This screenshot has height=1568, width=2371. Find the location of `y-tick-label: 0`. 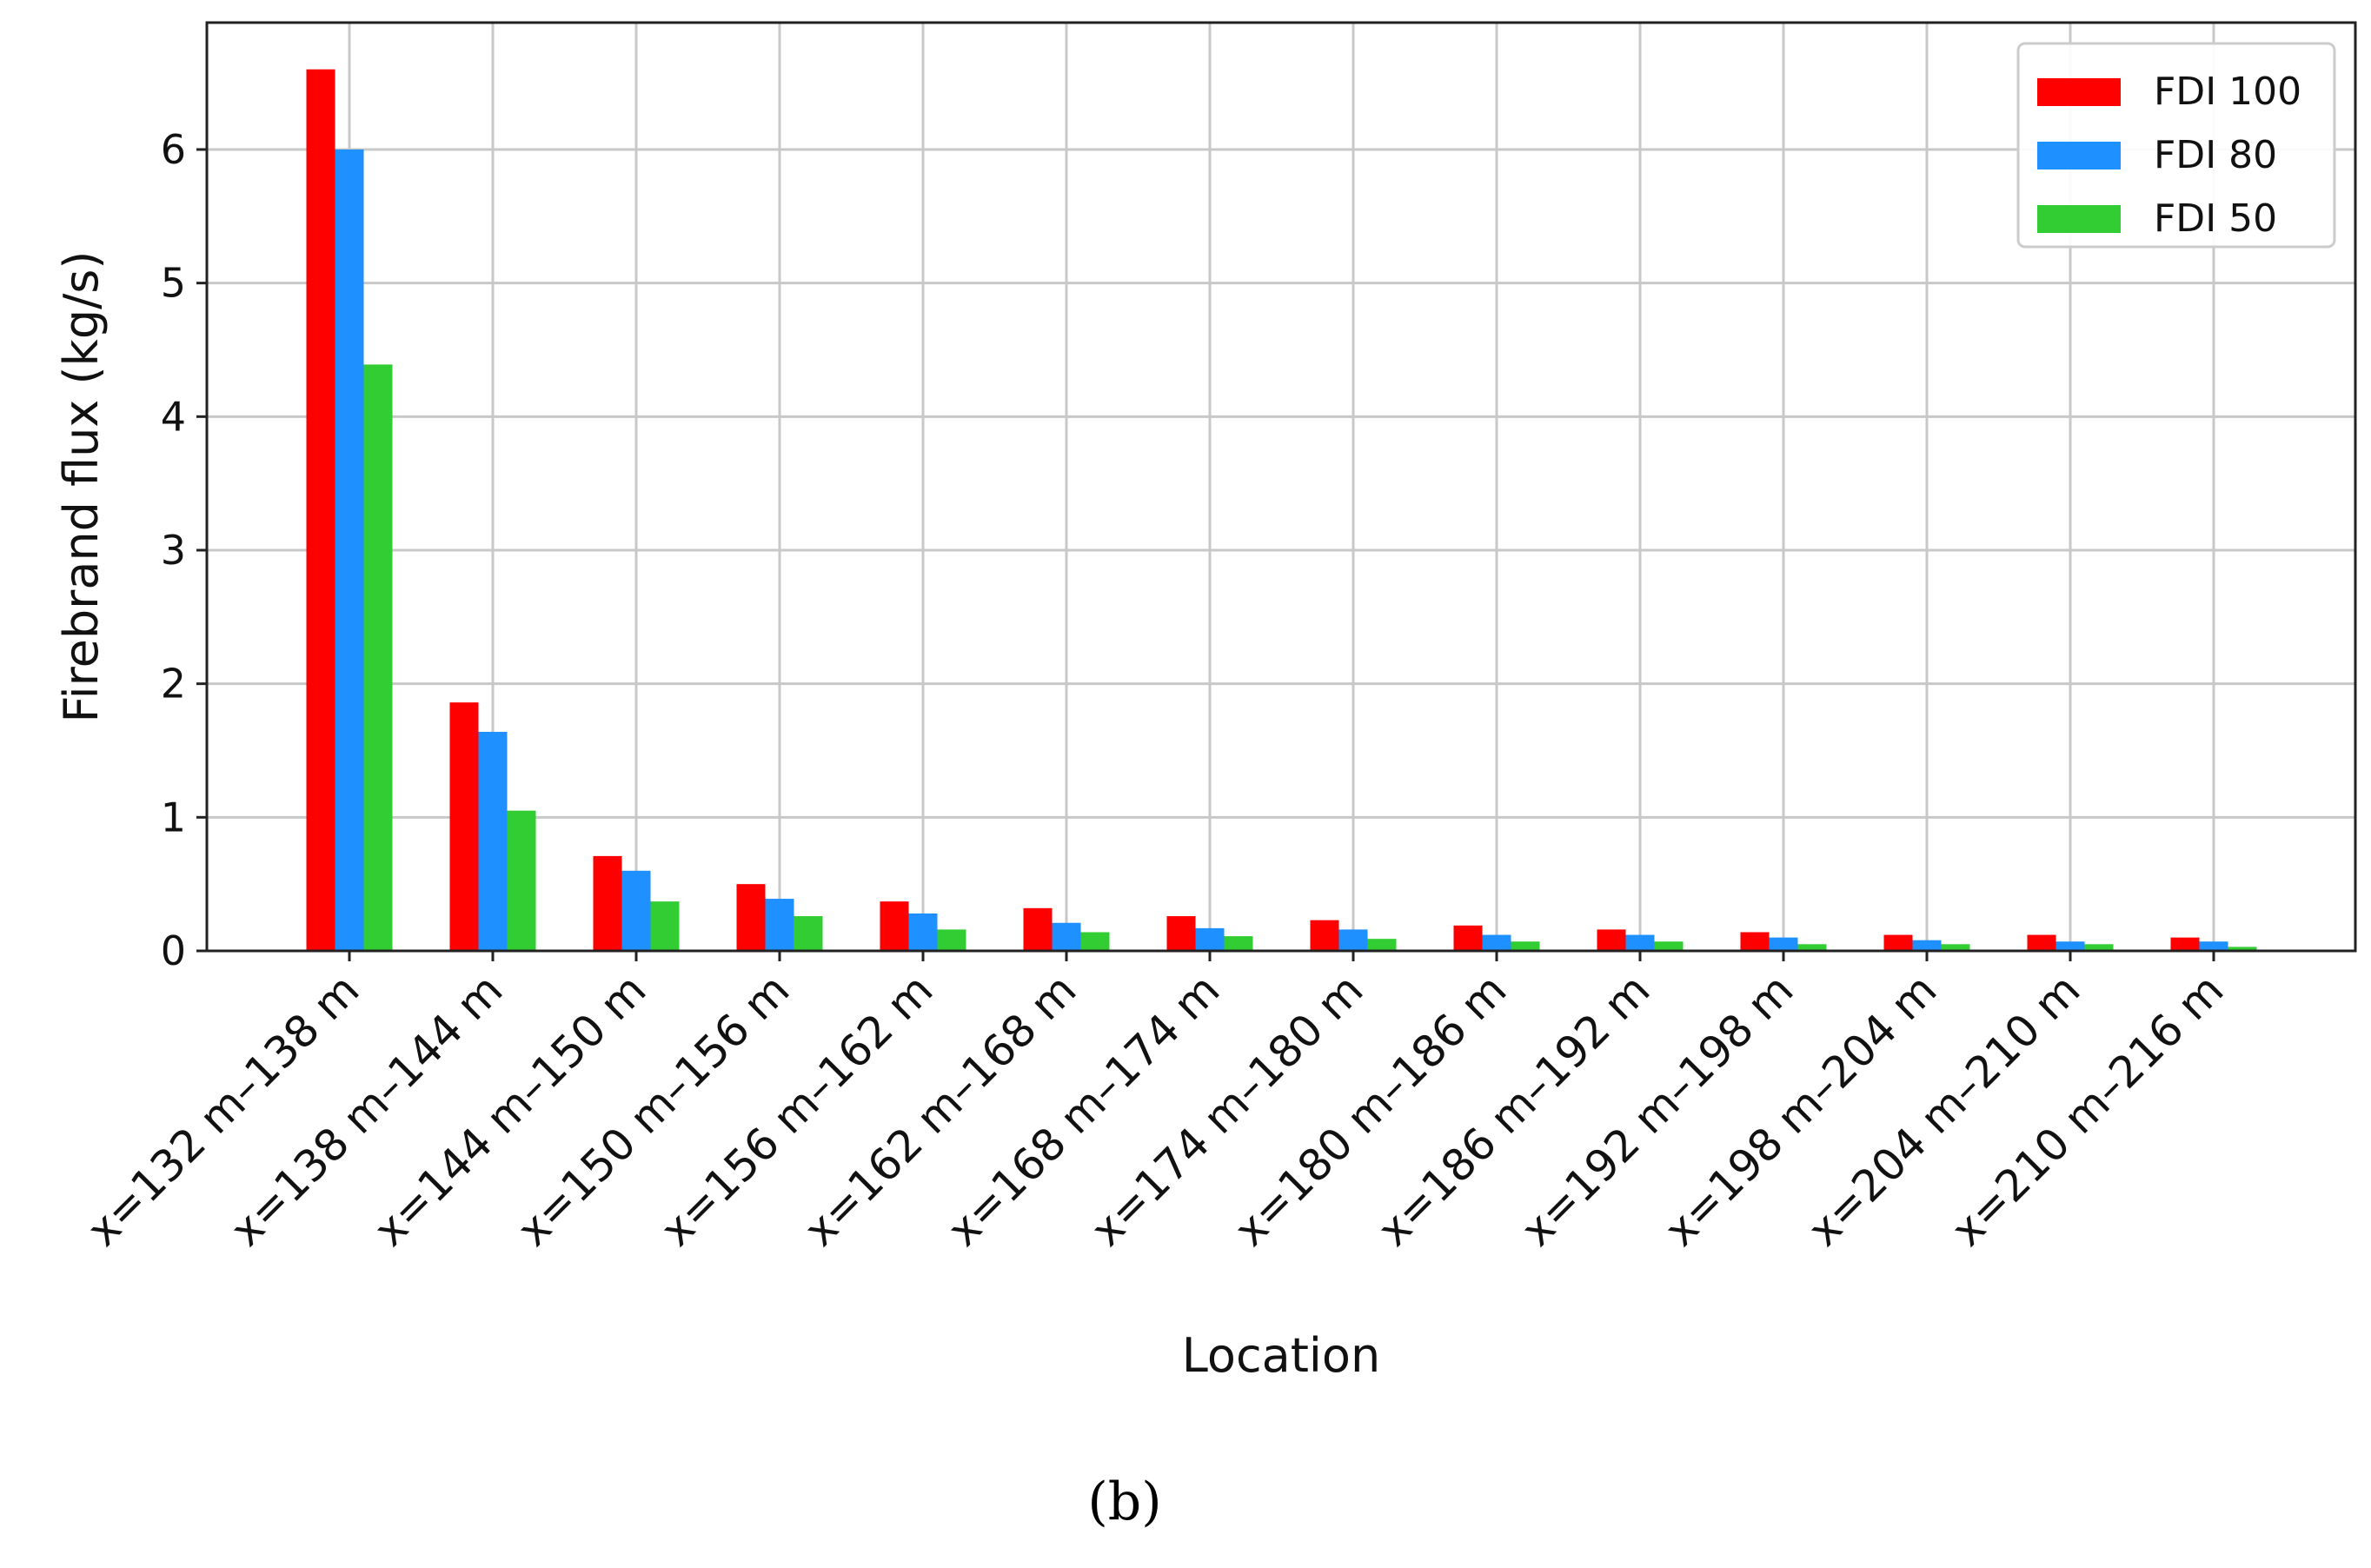

y-tick-label: 0 is located at coordinates (174, 950).